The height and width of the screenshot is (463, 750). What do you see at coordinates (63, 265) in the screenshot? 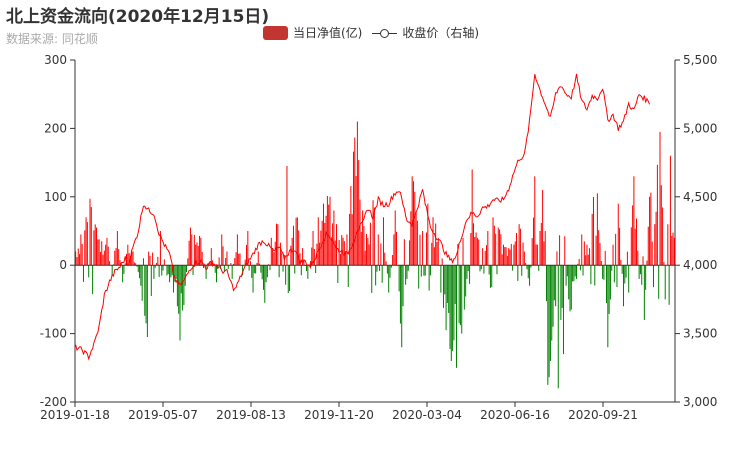
I see `left-tick-label: 0` at bounding box center [63, 265].